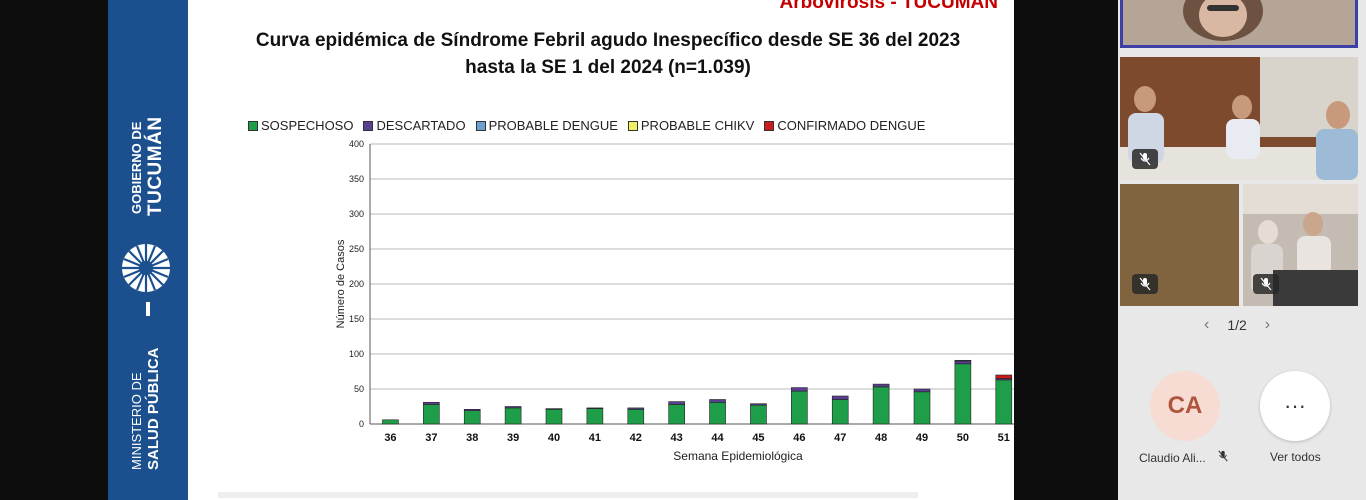  I want to click on video-tile-camera-off, so click(1179, 245).